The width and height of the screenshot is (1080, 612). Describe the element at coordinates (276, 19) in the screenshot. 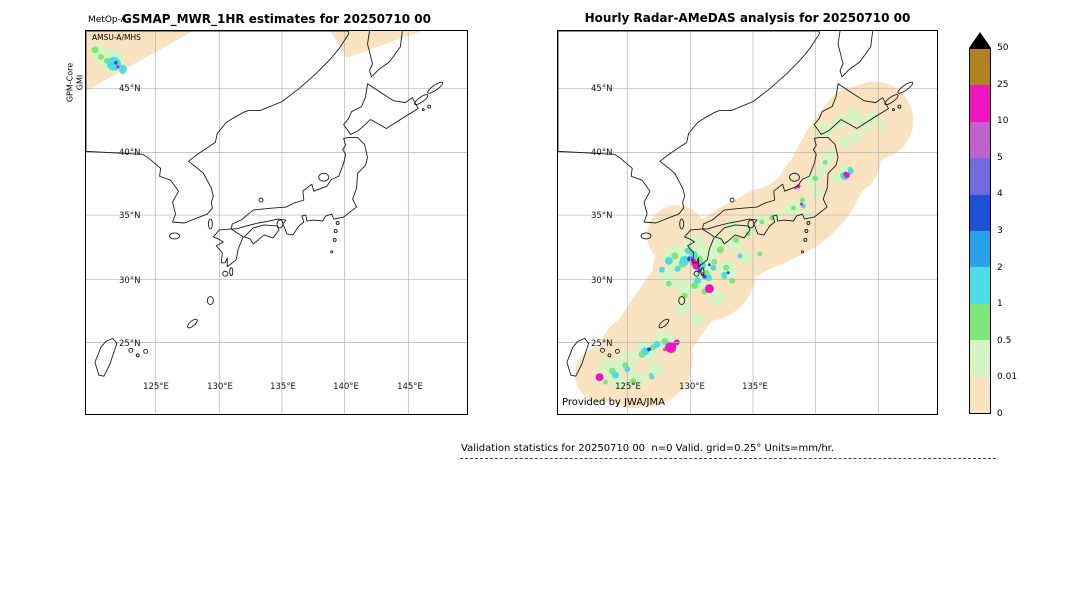

I see `left-panel-title: GSMAP_MWR_1HR estimates for 20250710 00` at that location.